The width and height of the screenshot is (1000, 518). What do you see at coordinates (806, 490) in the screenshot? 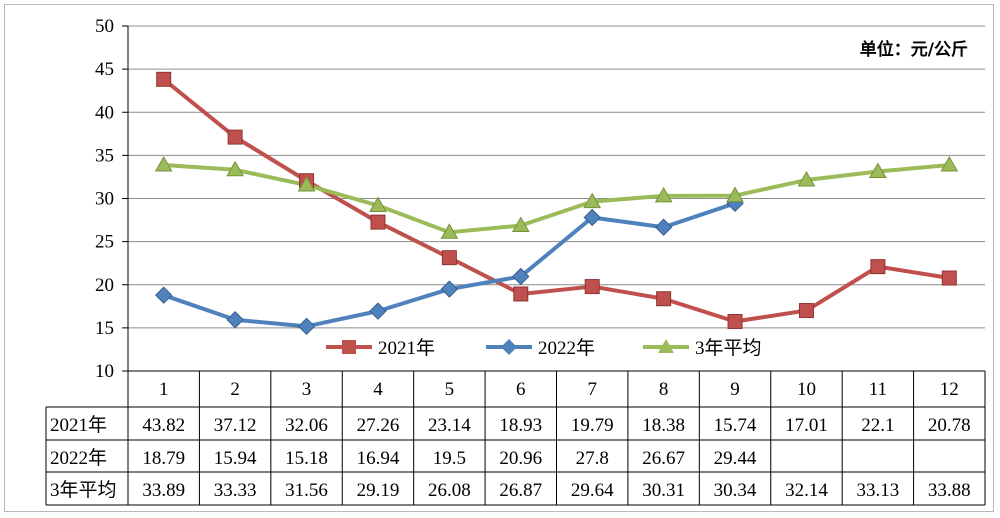
I see `table-cell: 32.14` at bounding box center [806, 490].